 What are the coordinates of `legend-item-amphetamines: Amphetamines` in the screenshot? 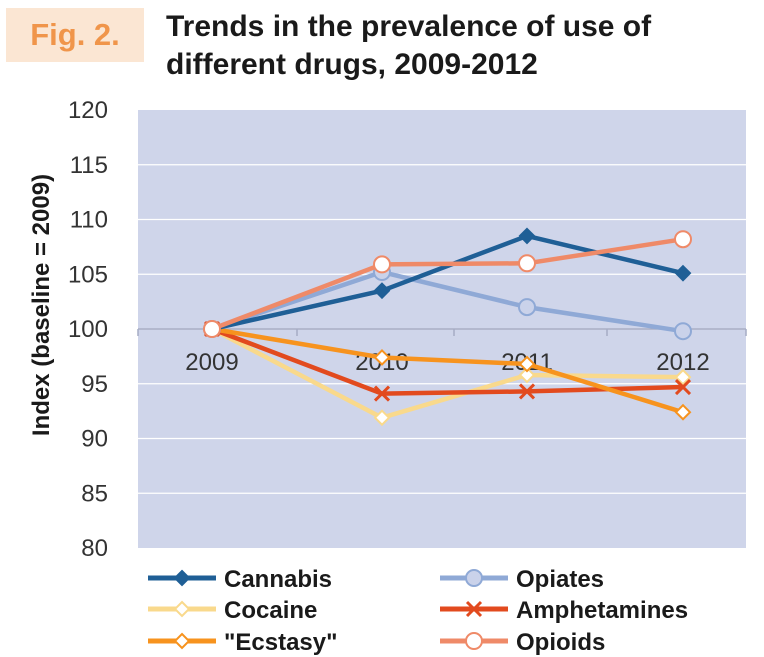 It's located at (564, 610).